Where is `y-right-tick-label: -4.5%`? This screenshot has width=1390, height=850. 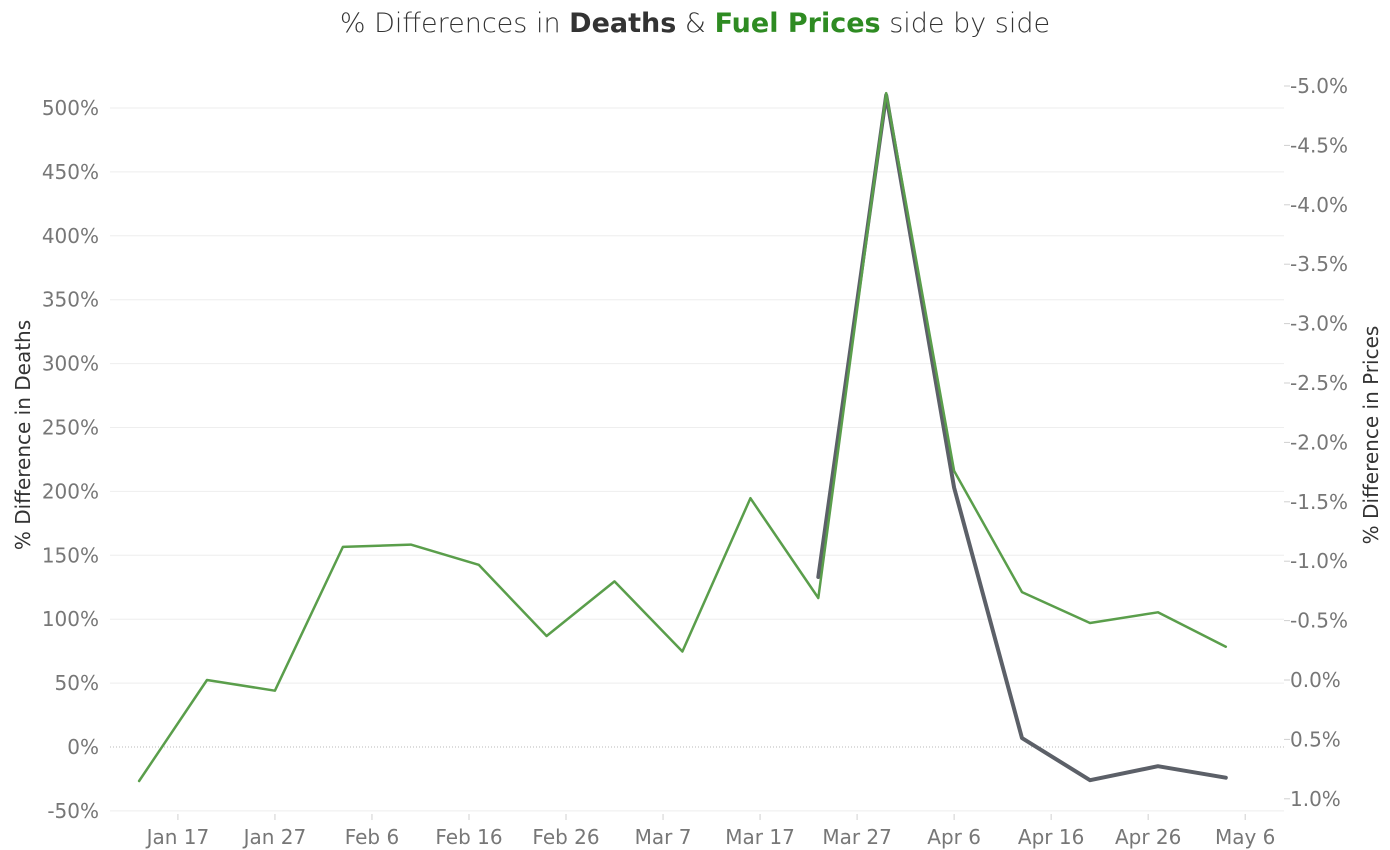 y-right-tick-label: -4.5% is located at coordinates (1319, 145).